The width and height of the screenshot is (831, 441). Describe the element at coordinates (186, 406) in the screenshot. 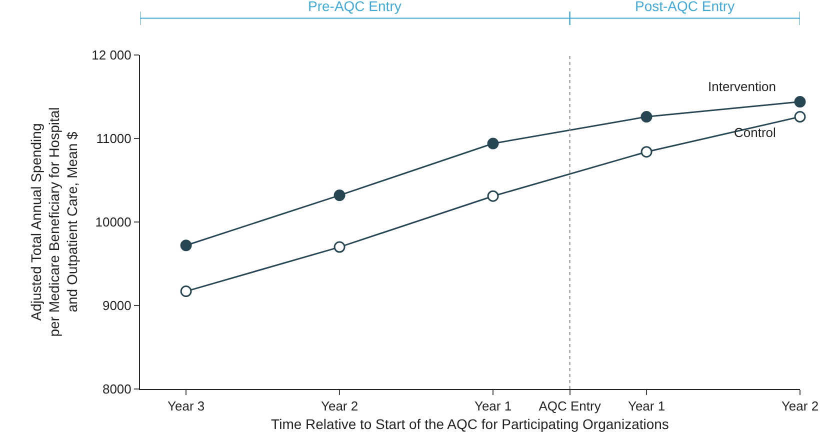

I see `x-tick-label: Year 3` at that location.